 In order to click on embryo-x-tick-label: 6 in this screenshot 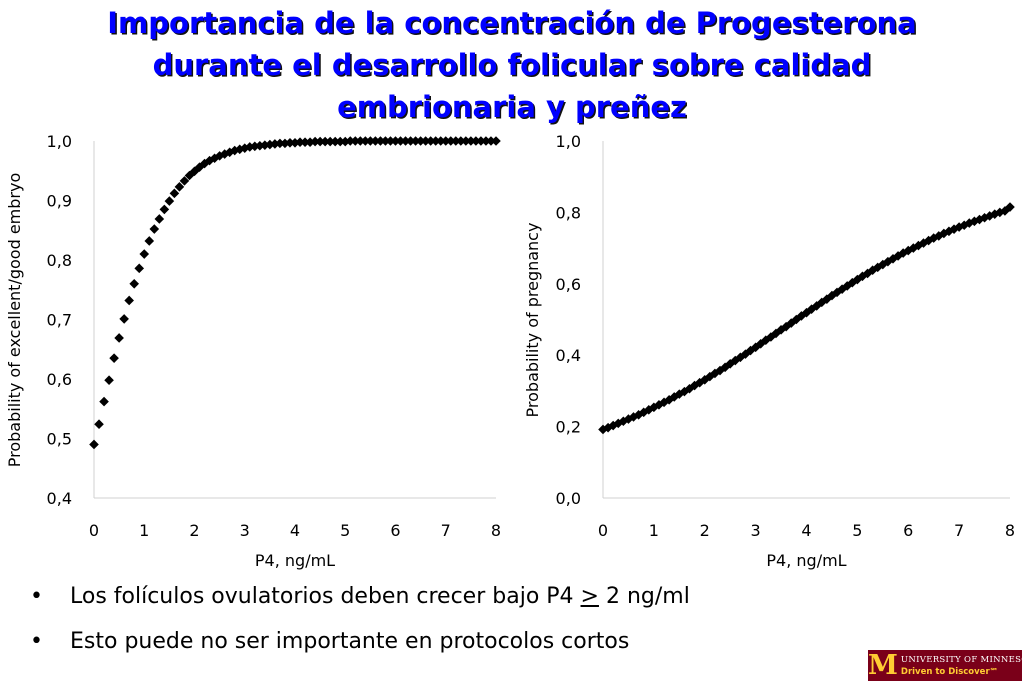, I will do `click(395, 530)`.